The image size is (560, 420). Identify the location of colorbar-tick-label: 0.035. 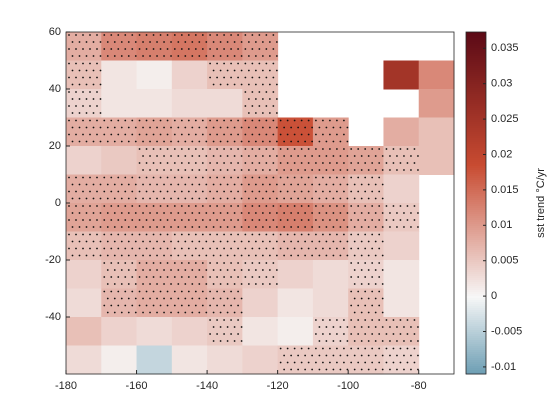
(505, 48).